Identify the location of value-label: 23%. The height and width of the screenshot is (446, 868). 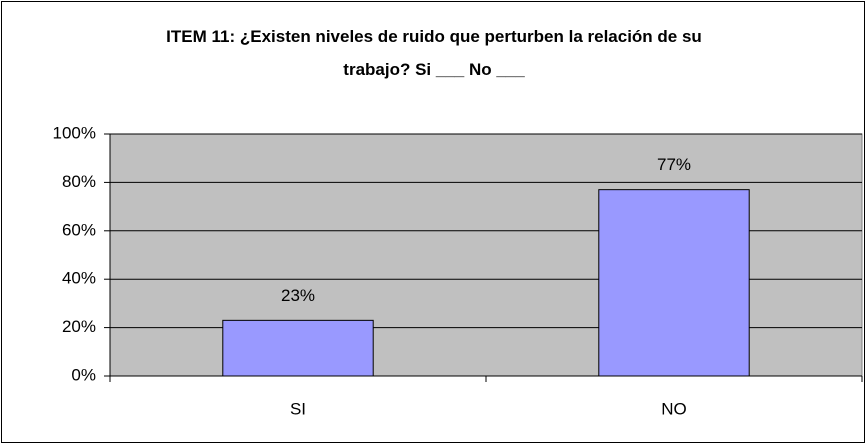
(298, 295).